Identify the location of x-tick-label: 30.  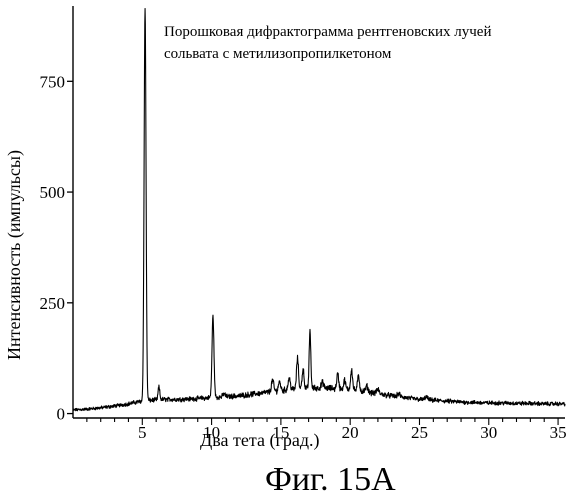
(488, 432).